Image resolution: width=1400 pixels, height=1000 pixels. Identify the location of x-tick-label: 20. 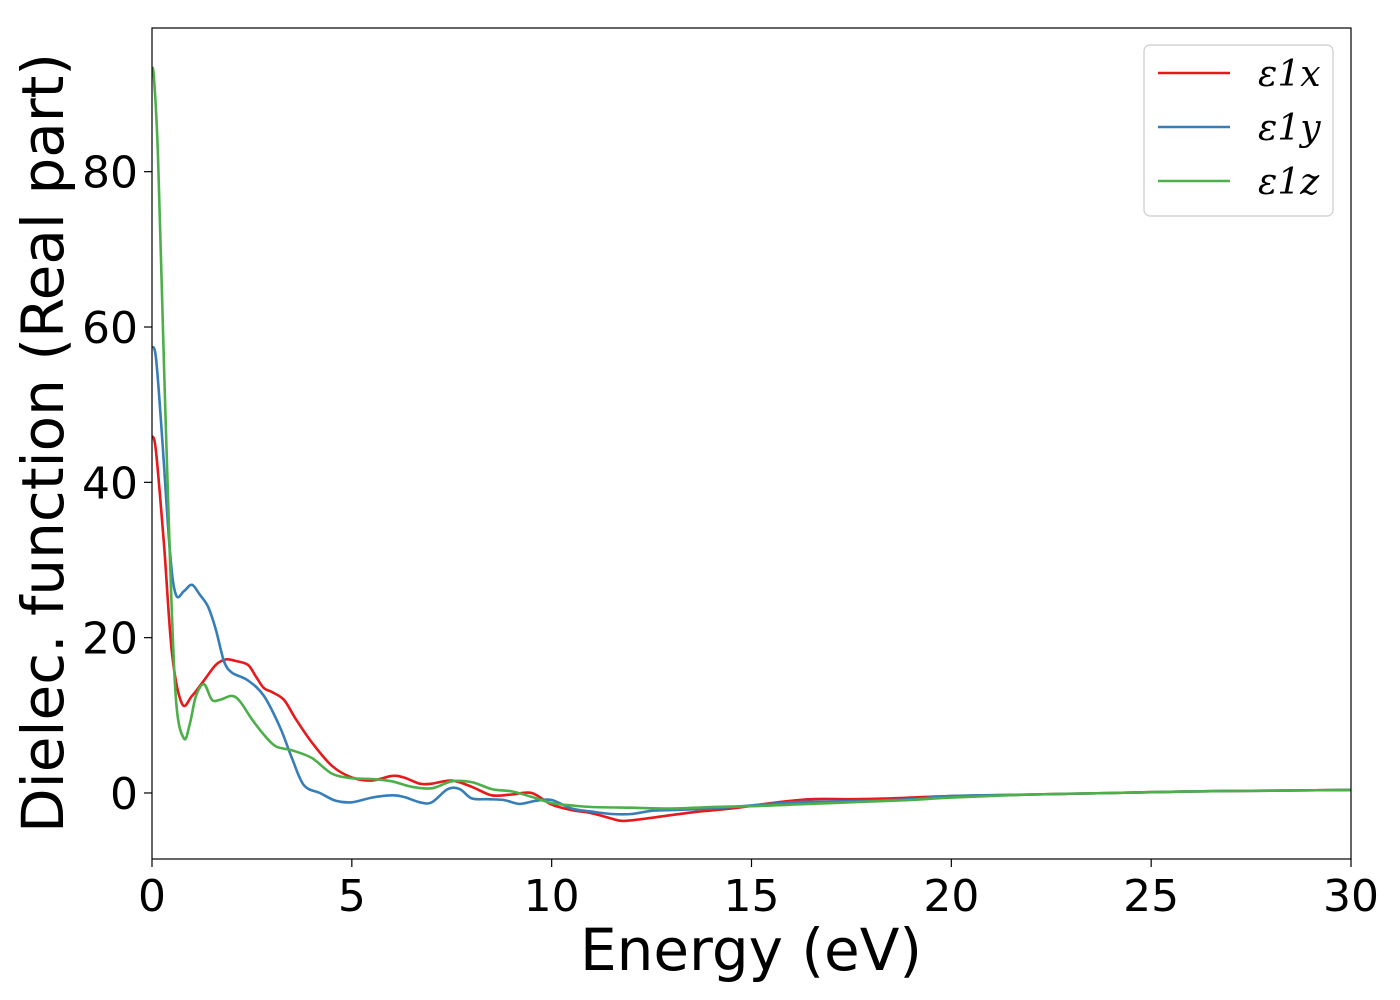
(951, 896).